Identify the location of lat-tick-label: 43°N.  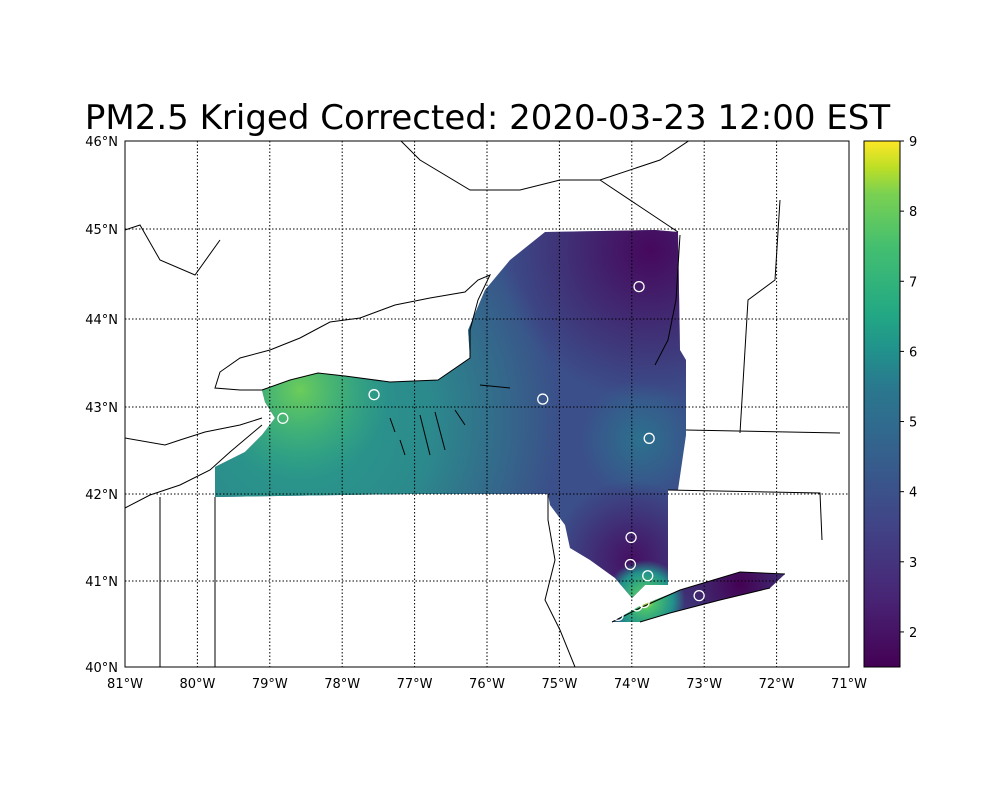
(101, 408).